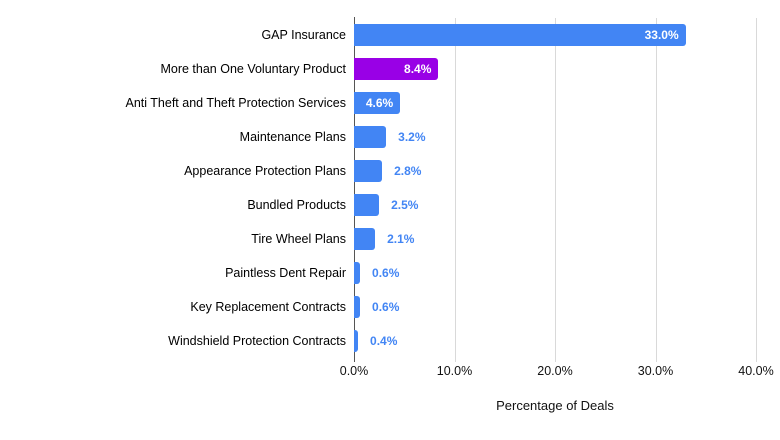  What do you see at coordinates (555, 103) in the screenshot?
I see `bar-track: 4.6%` at bounding box center [555, 103].